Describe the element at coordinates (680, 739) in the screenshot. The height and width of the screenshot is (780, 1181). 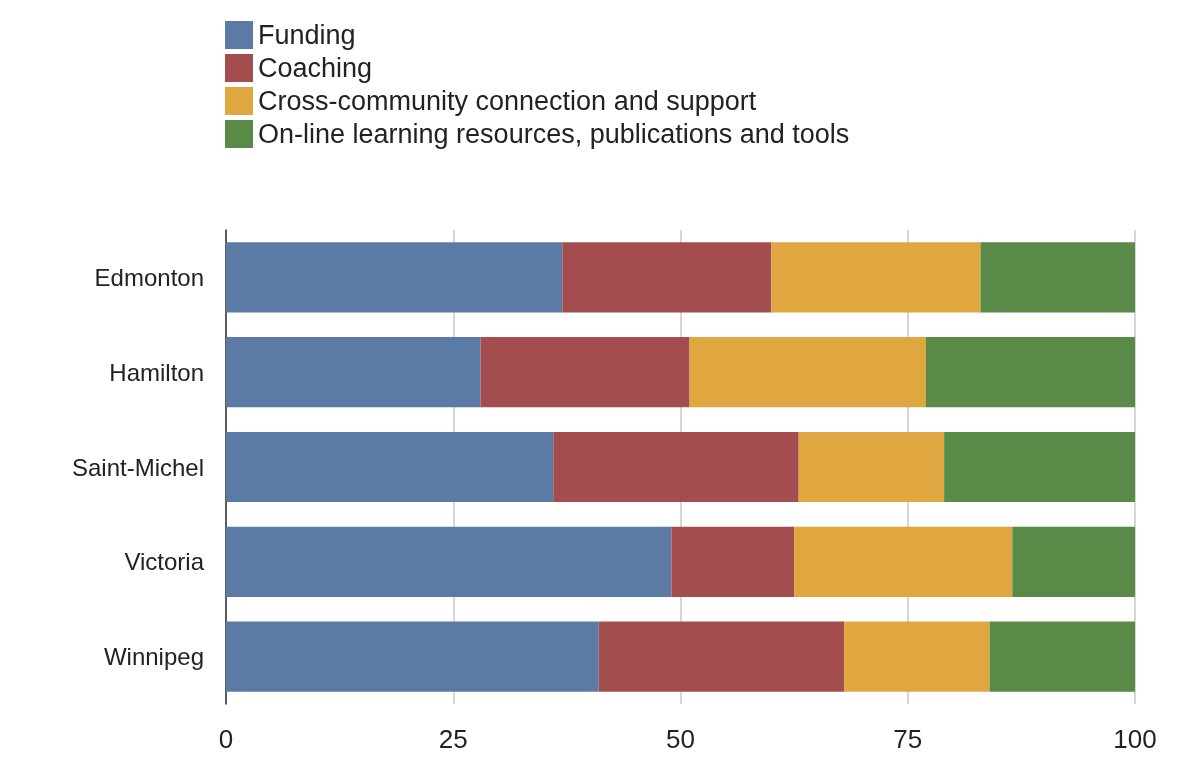
I see `x-tick-label: 50` at that location.